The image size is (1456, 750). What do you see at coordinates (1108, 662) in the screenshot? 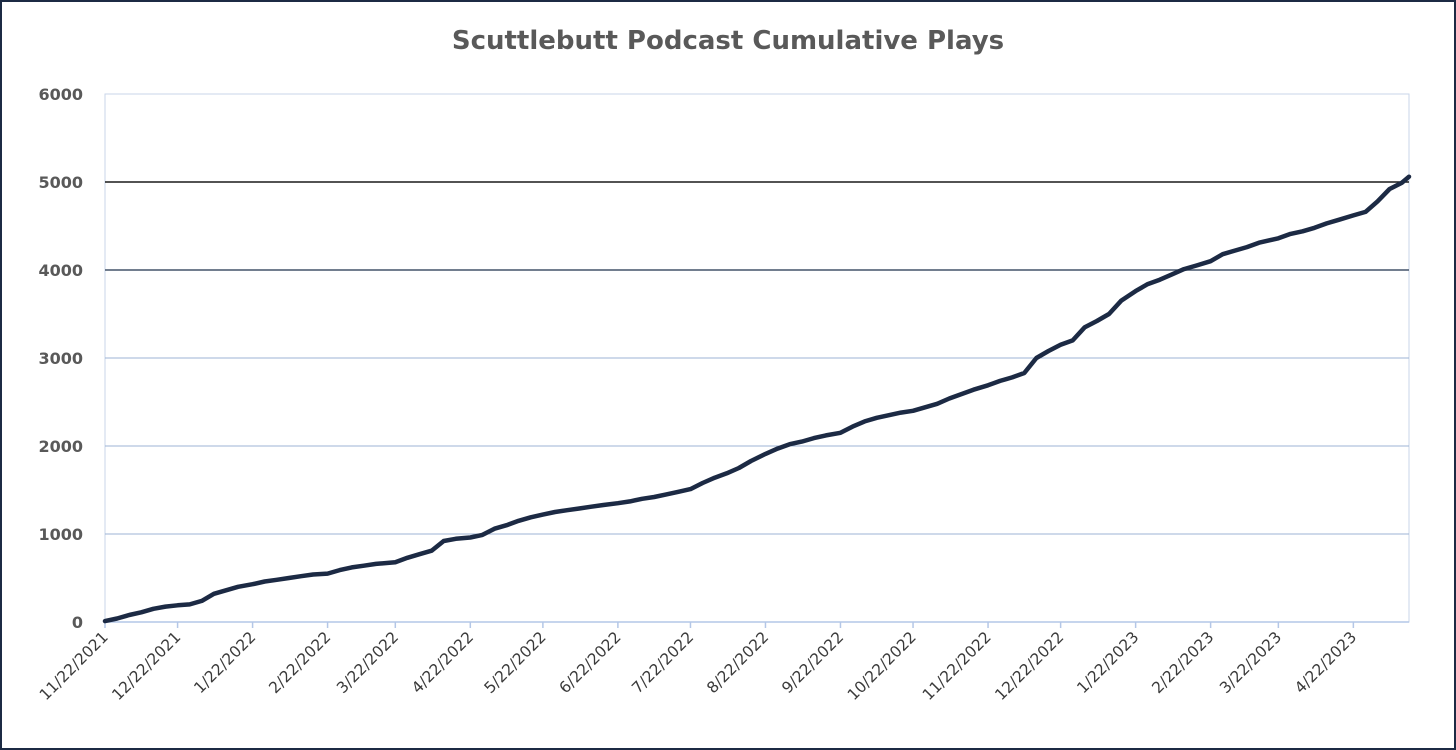
I see `x-tick-label: 1/22/2023` at bounding box center [1108, 662].